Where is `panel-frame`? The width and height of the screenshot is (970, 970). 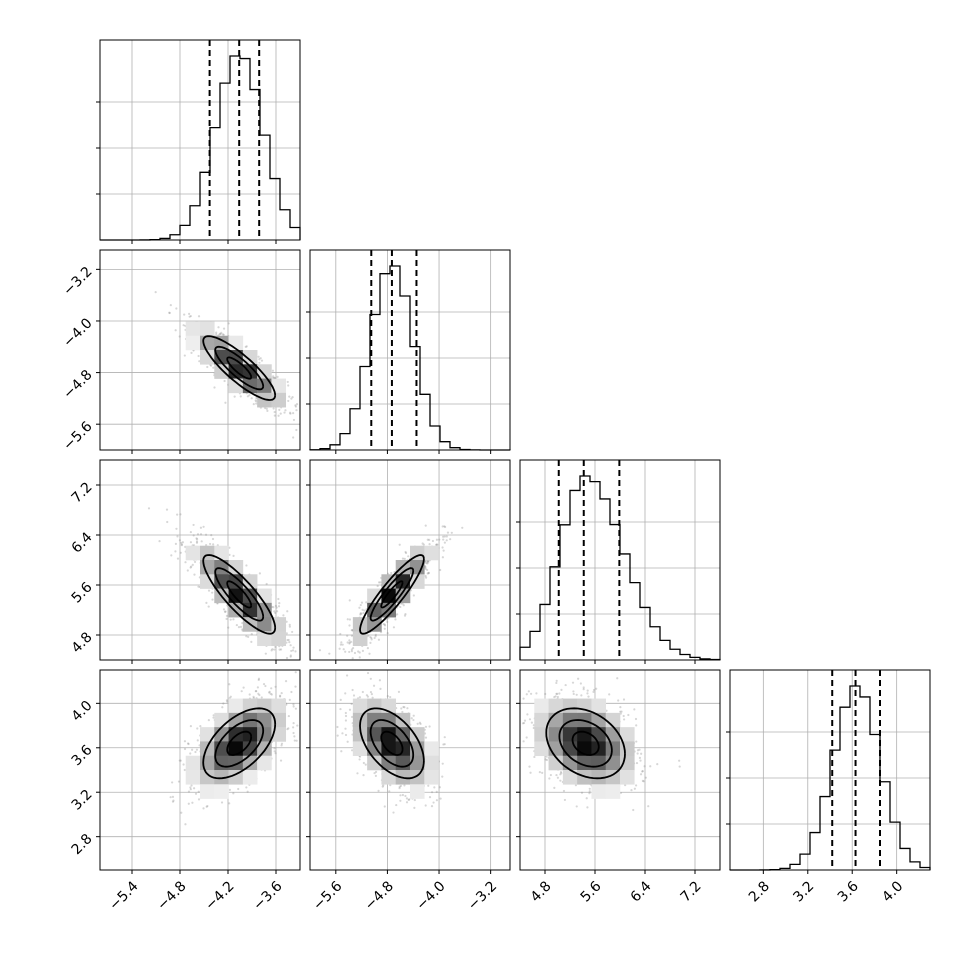
panel-frame is located at coordinates (410, 350).